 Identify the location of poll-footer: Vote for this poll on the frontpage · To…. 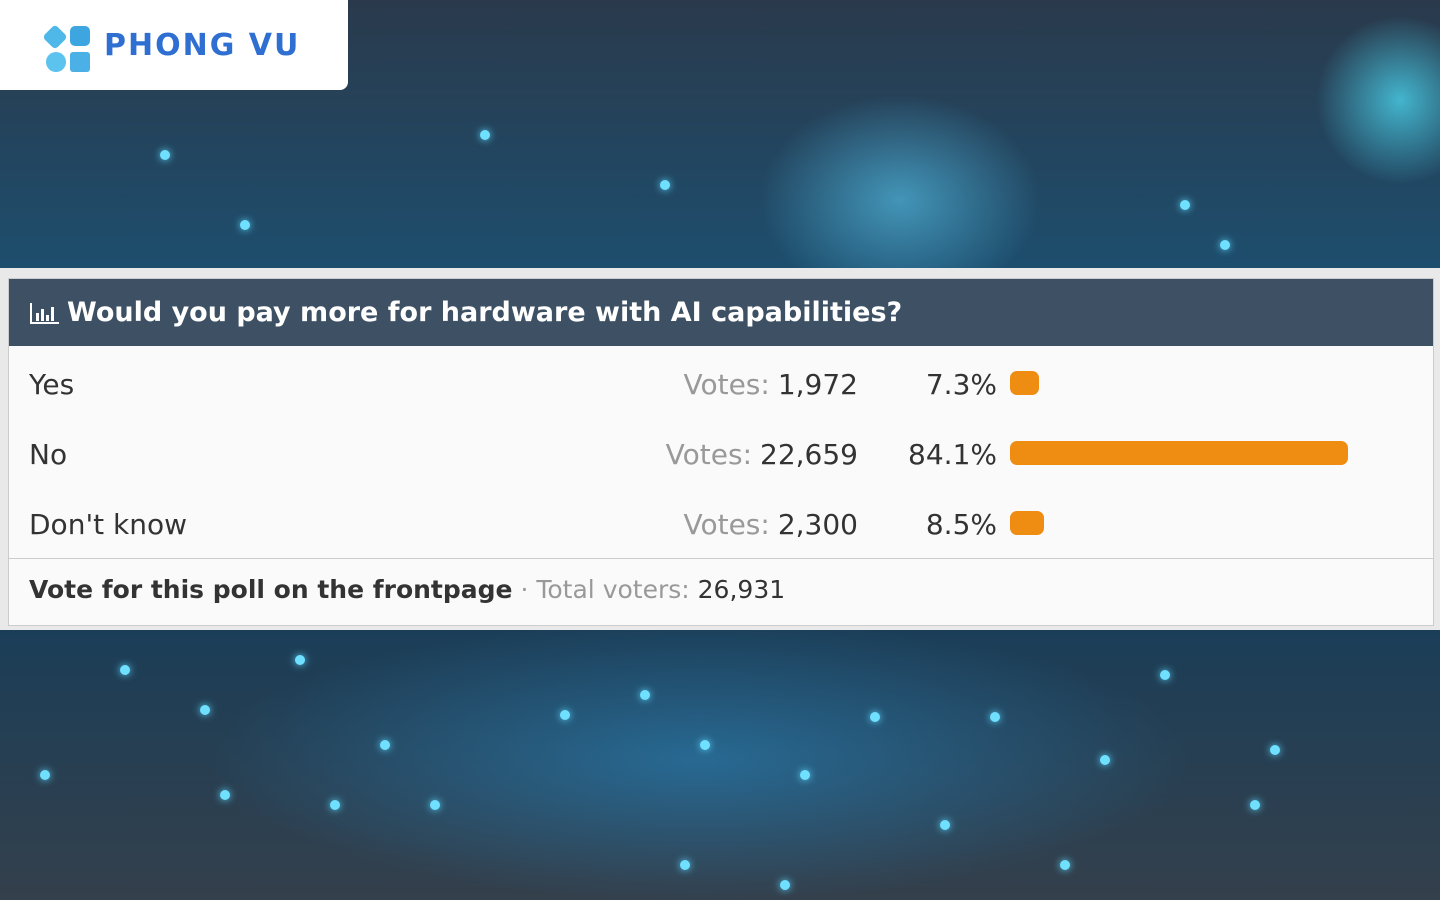
(407, 589).